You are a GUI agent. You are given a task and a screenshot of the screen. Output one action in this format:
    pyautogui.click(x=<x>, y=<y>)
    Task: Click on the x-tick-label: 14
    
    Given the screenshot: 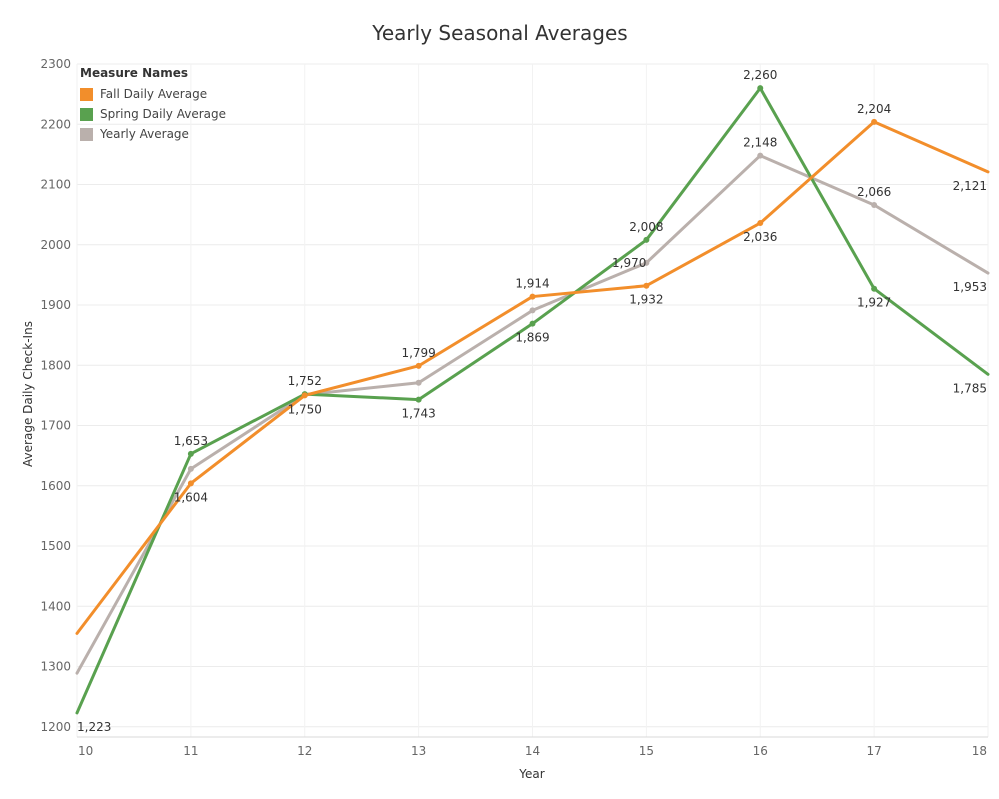 What is the action you would take?
    pyautogui.click(x=532, y=751)
    